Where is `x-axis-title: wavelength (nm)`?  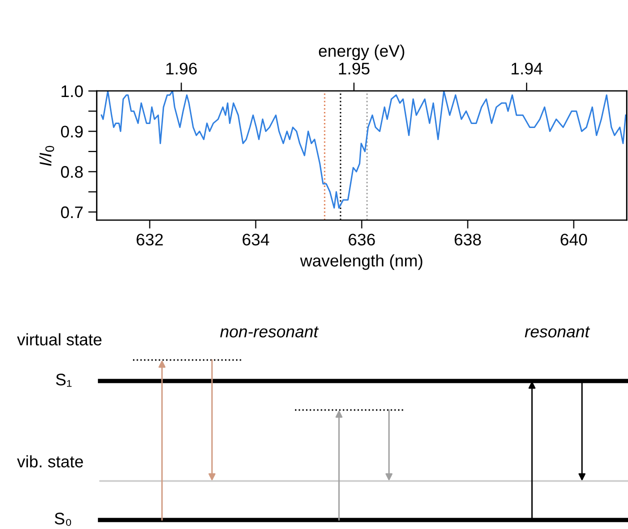 x-axis-title: wavelength (nm) is located at coordinates (361, 262).